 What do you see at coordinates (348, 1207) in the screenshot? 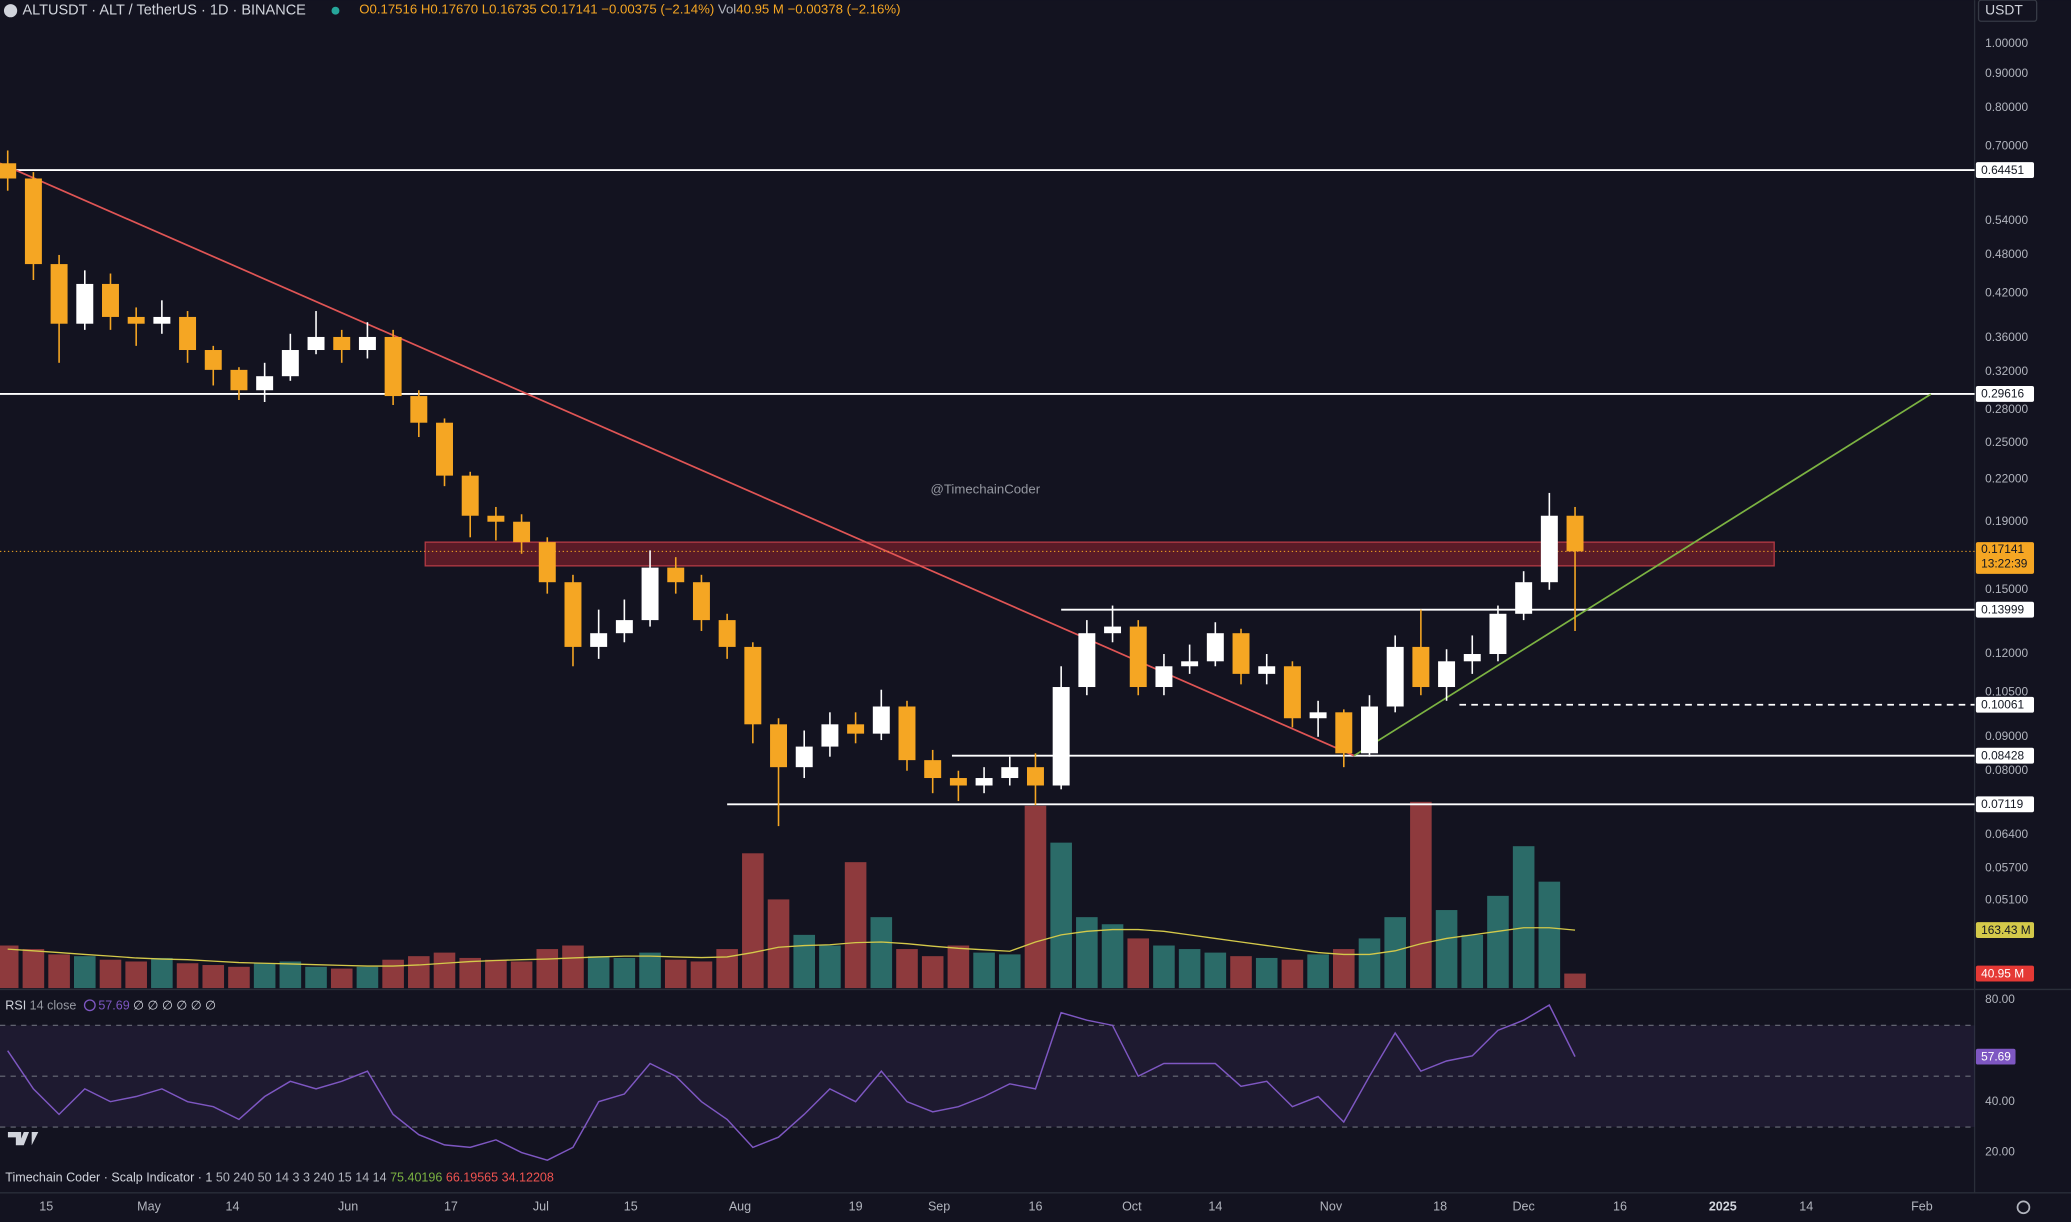
I see `x-tick-label: Jun` at bounding box center [348, 1207].